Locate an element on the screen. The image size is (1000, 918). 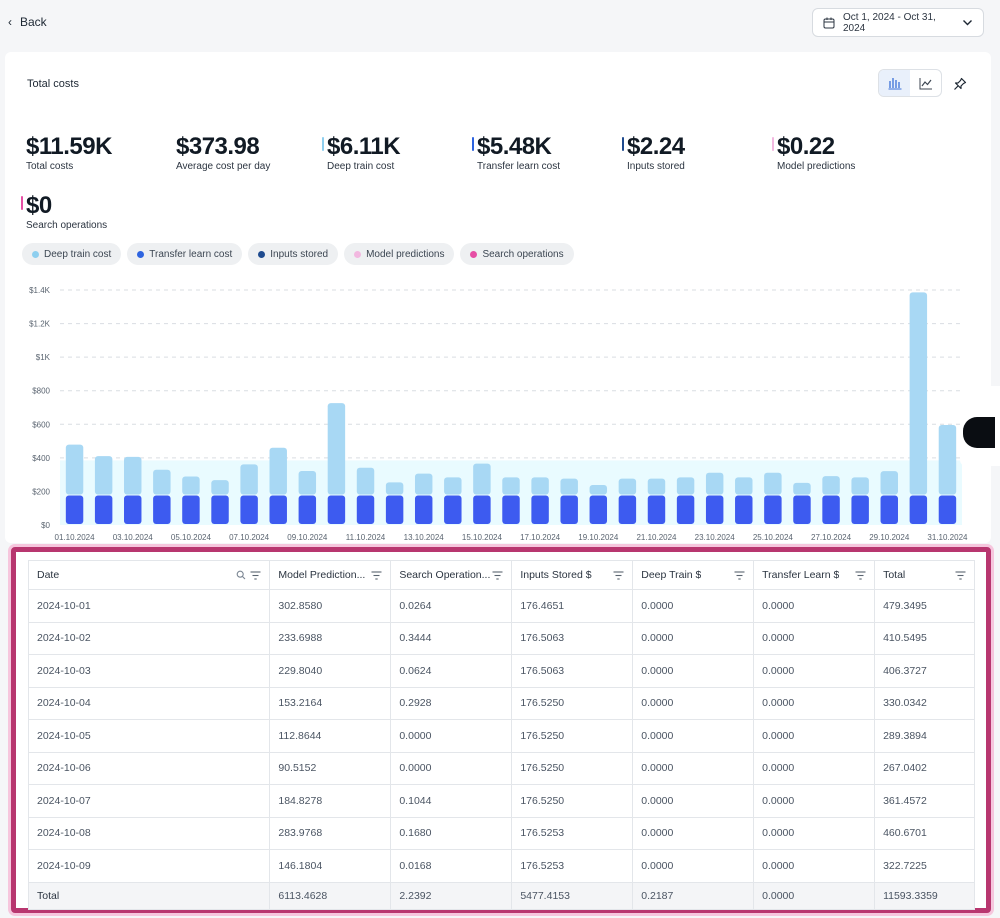
legend-deep-train: Deep train cost is located at coordinates (72, 254).